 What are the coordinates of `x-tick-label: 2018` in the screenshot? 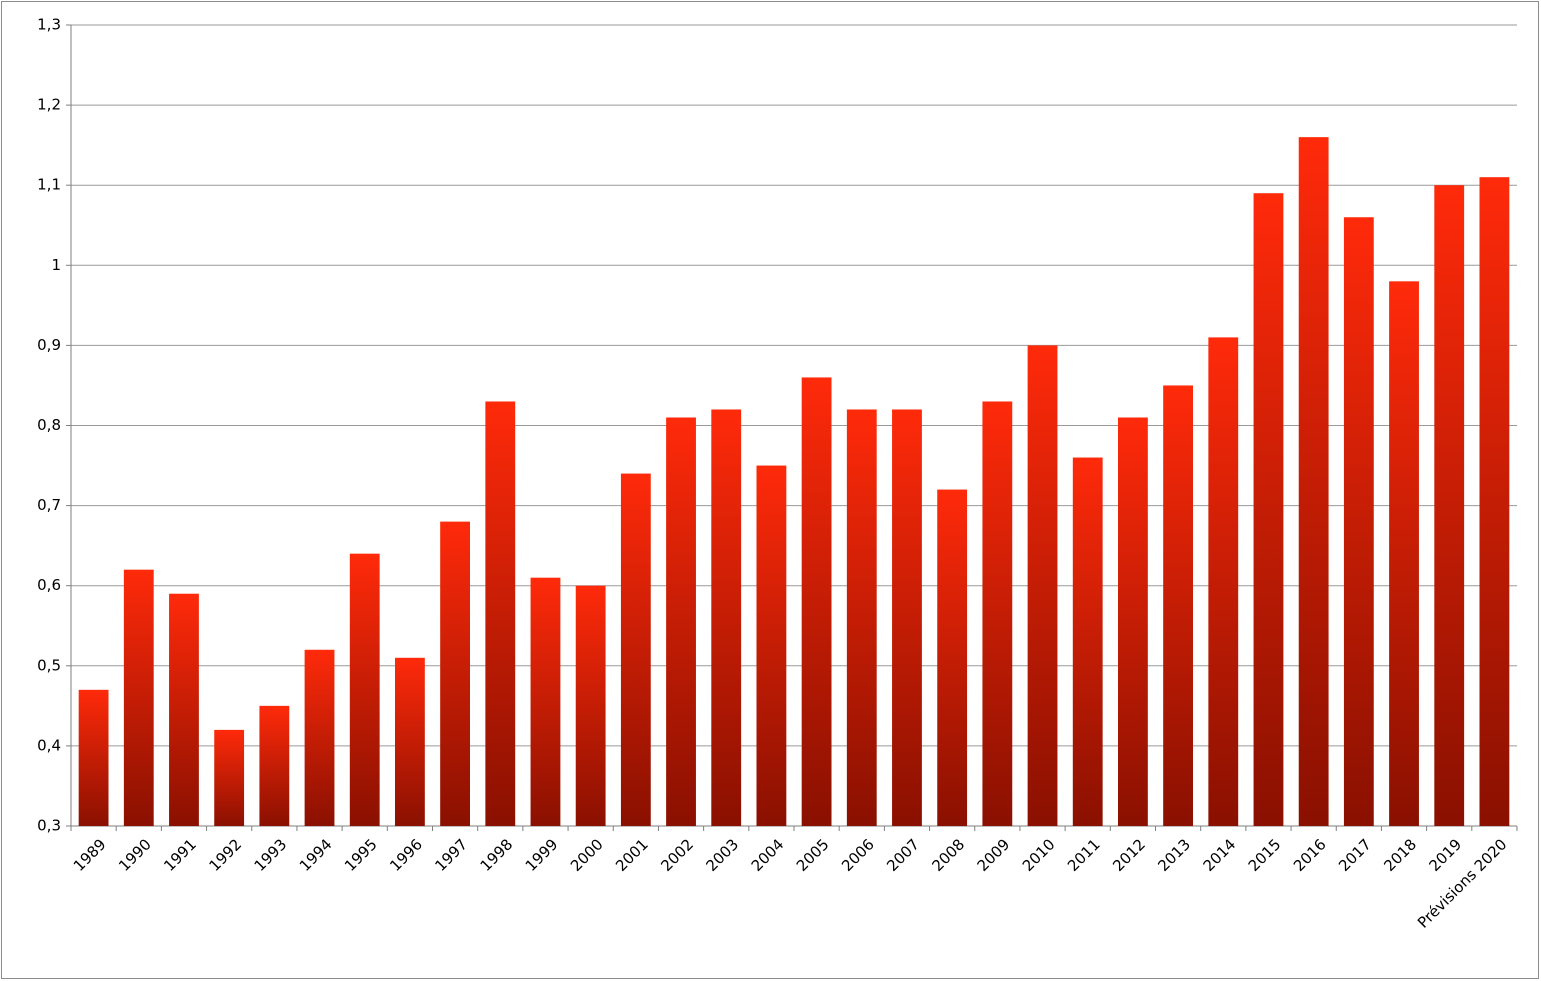 It's located at (1400, 855).